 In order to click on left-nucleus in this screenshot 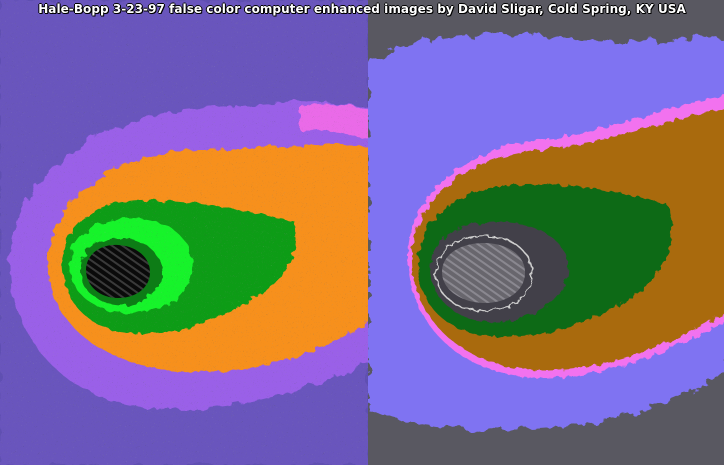, I will do `click(118, 271)`.